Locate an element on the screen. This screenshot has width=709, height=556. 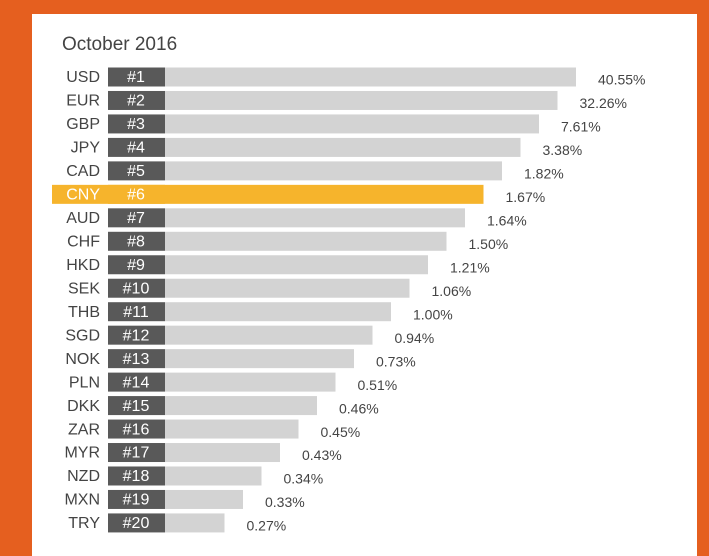
currency-code: CNY is located at coordinates (83, 195).